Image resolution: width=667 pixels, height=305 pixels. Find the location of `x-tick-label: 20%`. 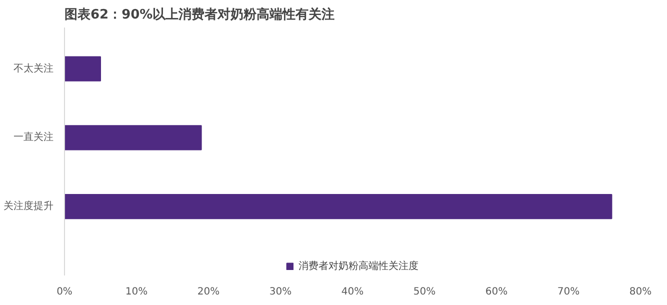

x-tick-label: 20% is located at coordinates (208, 292).